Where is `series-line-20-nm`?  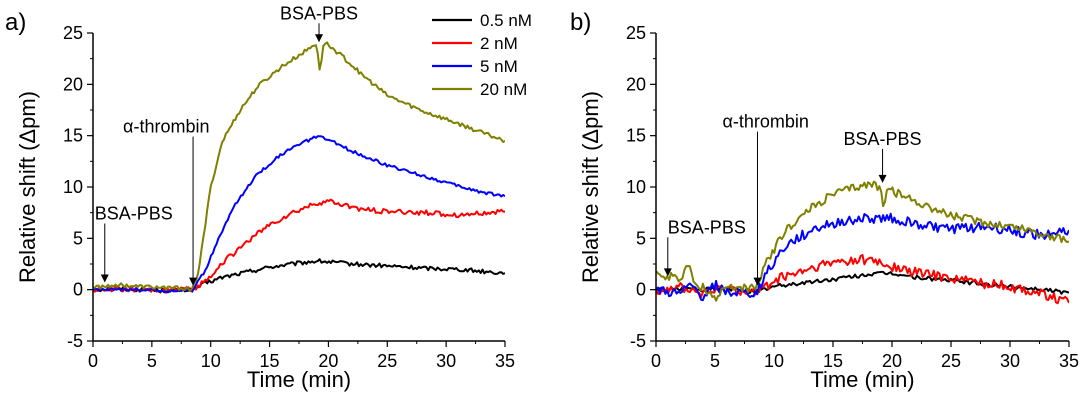
series-line-20-nm is located at coordinates (862, 241).